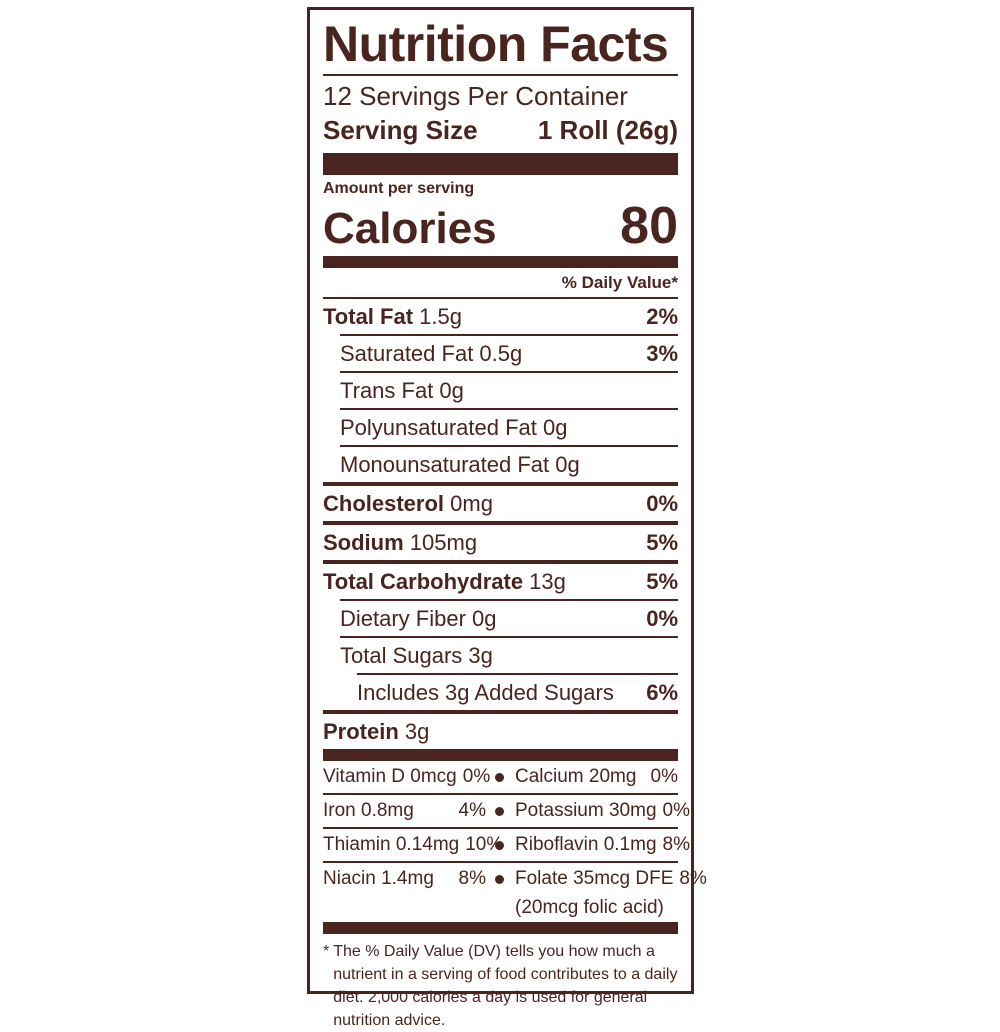  I want to click on nutrient-name: Total Fat 1.5g, so click(392, 316).